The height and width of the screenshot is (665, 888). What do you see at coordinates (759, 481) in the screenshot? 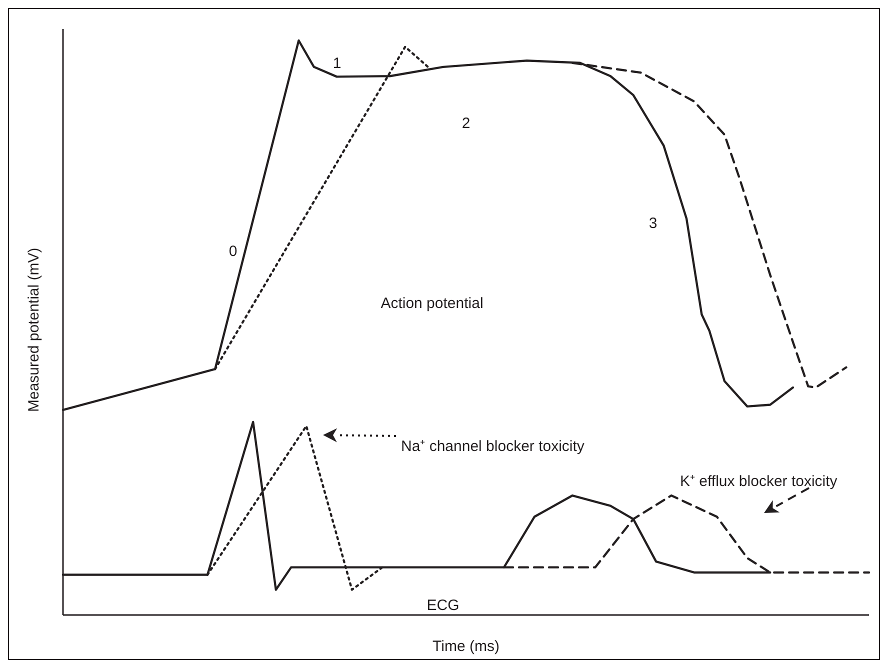
I see `annotation: K⁺ efflux blocker toxicity` at bounding box center [759, 481].